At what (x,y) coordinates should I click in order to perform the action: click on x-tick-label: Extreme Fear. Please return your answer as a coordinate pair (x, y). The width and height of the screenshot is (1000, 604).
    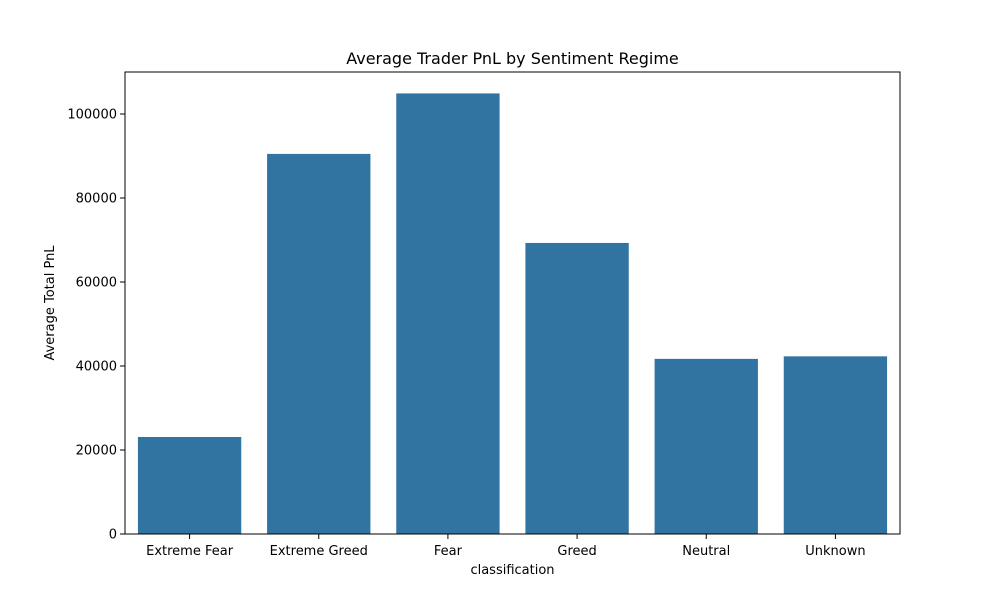
    Looking at the image, I should click on (190, 551).